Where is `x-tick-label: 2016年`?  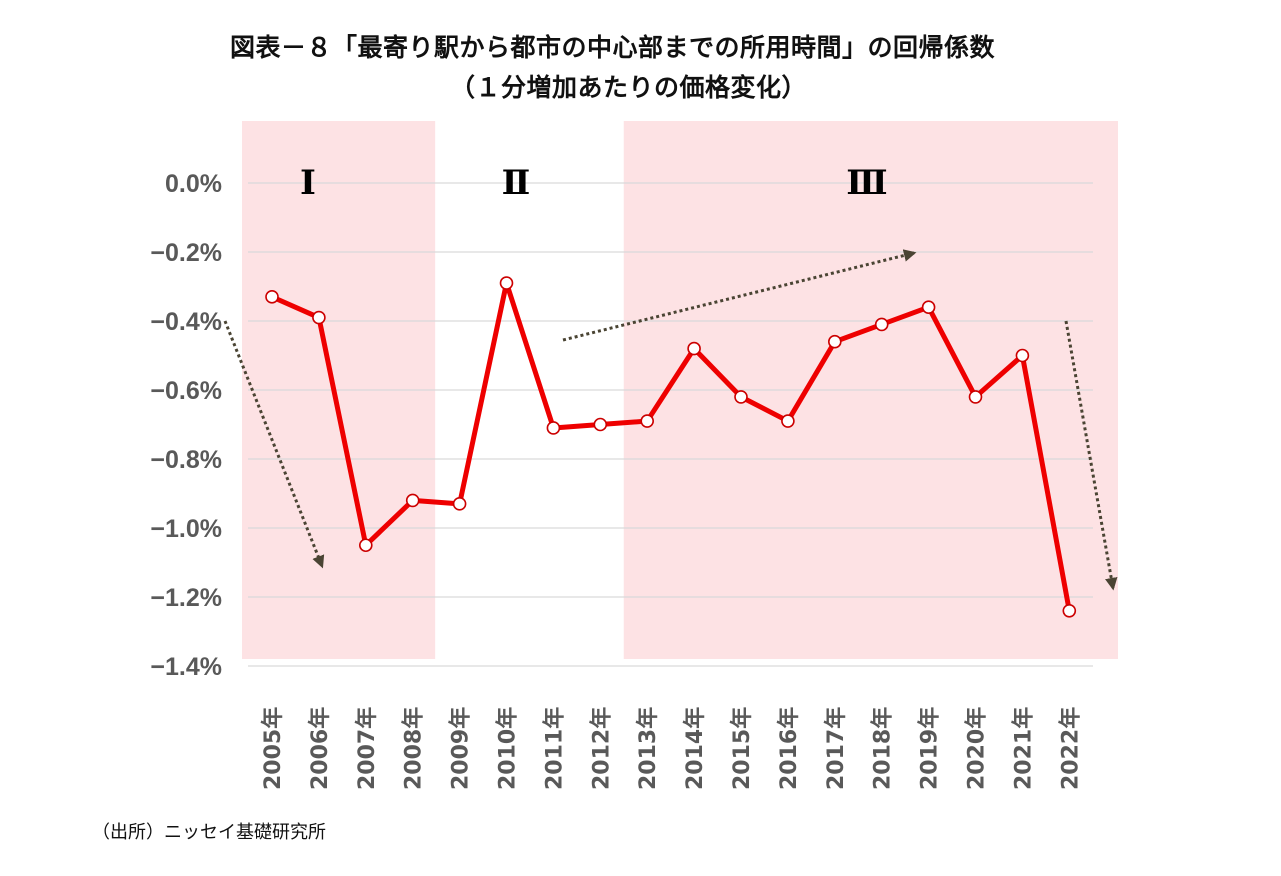 x-tick-label: 2016年 is located at coordinates (789, 748).